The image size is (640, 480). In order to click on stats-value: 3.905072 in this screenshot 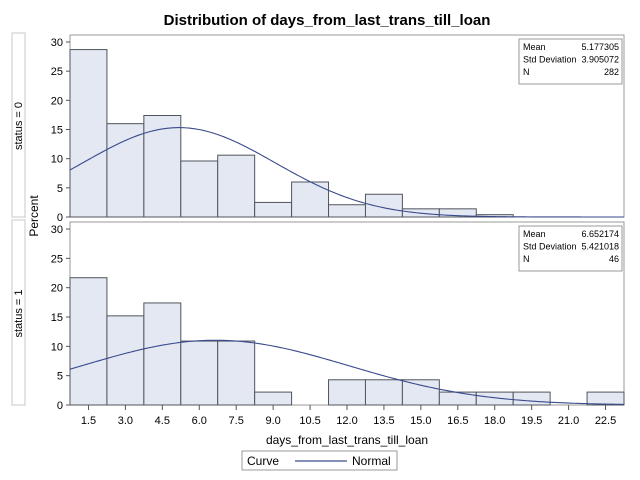, I will do `click(600, 60)`.